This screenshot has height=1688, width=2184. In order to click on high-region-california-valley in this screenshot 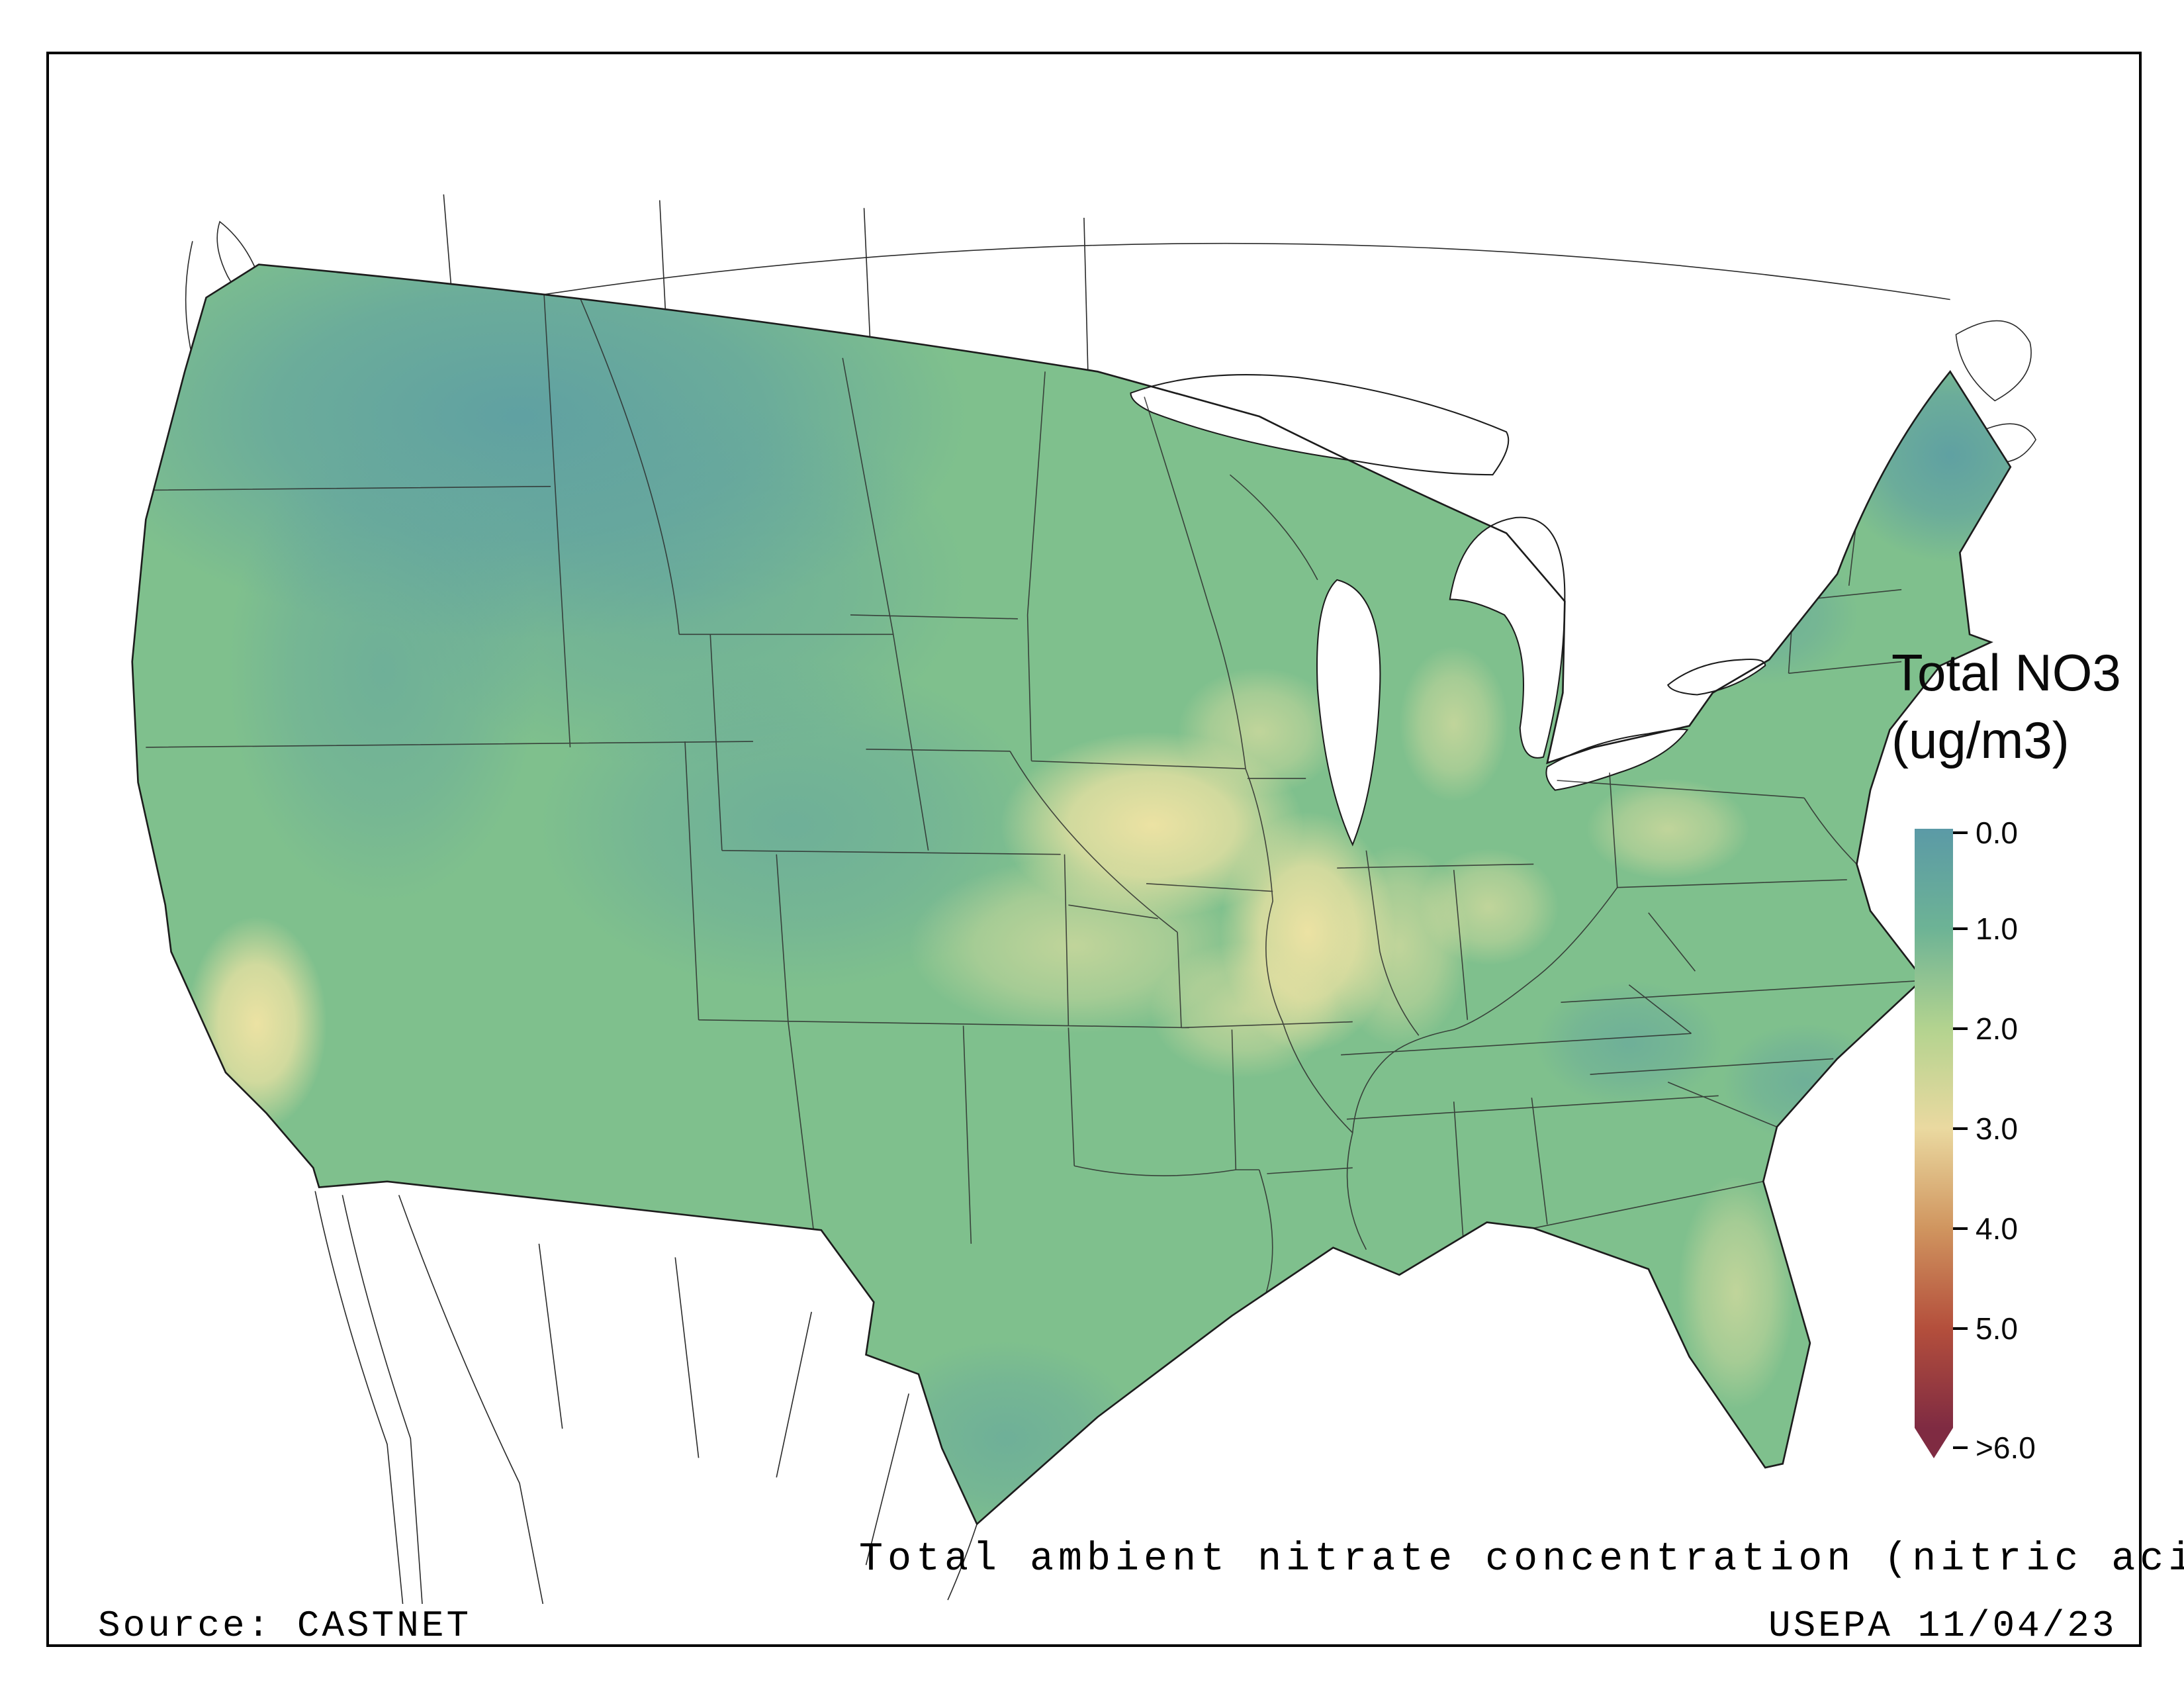, I will do `click(257, 1023)`.